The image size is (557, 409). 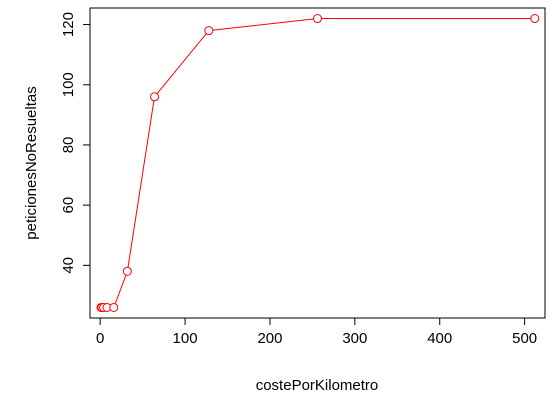 What do you see at coordinates (269, 338) in the screenshot?
I see `x-tick-label: 200` at bounding box center [269, 338].